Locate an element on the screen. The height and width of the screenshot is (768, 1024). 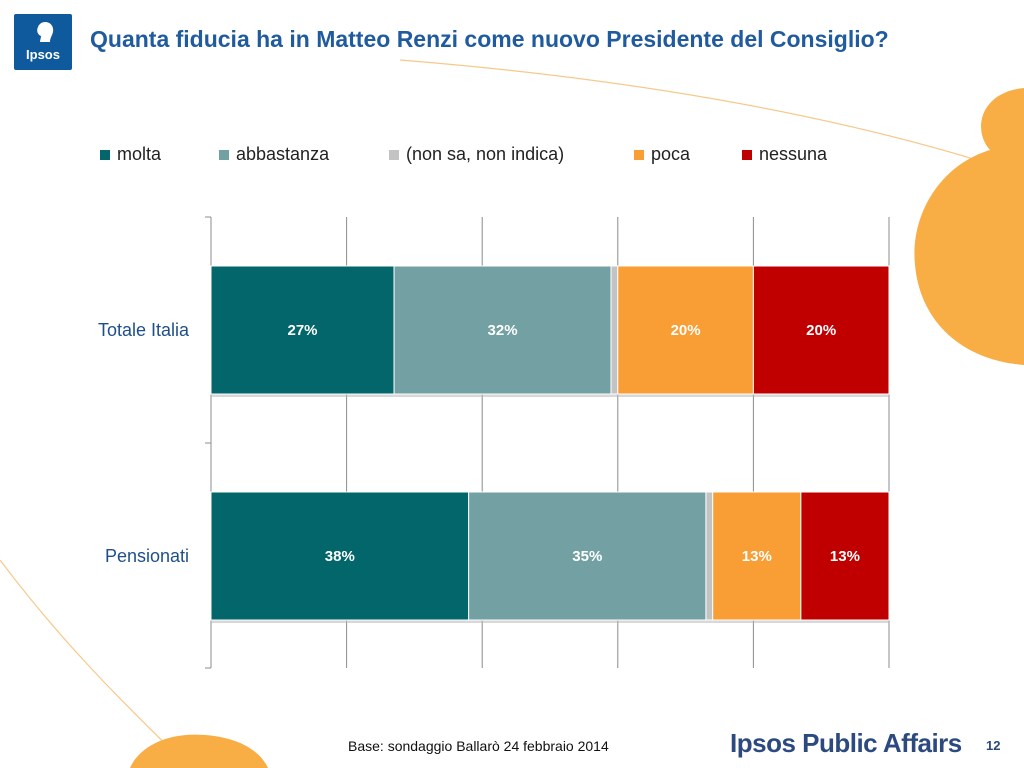
legend-item-molta: molta is located at coordinates (130, 154).